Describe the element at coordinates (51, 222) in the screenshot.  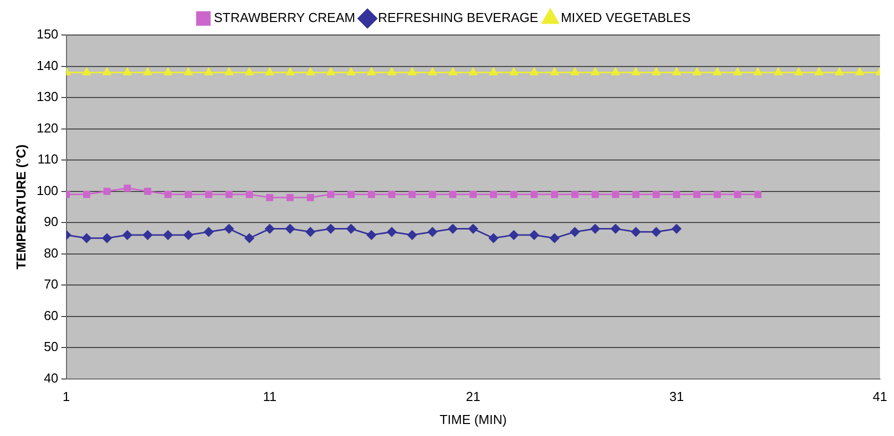
I see `y-tick-label: 90` at that location.